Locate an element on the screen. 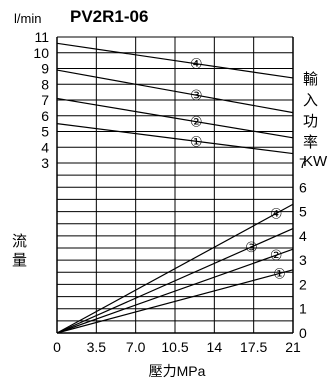 This screenshot has height=381, width=334. left-axis-label-char: 流 is located at coordinates (19, 241).